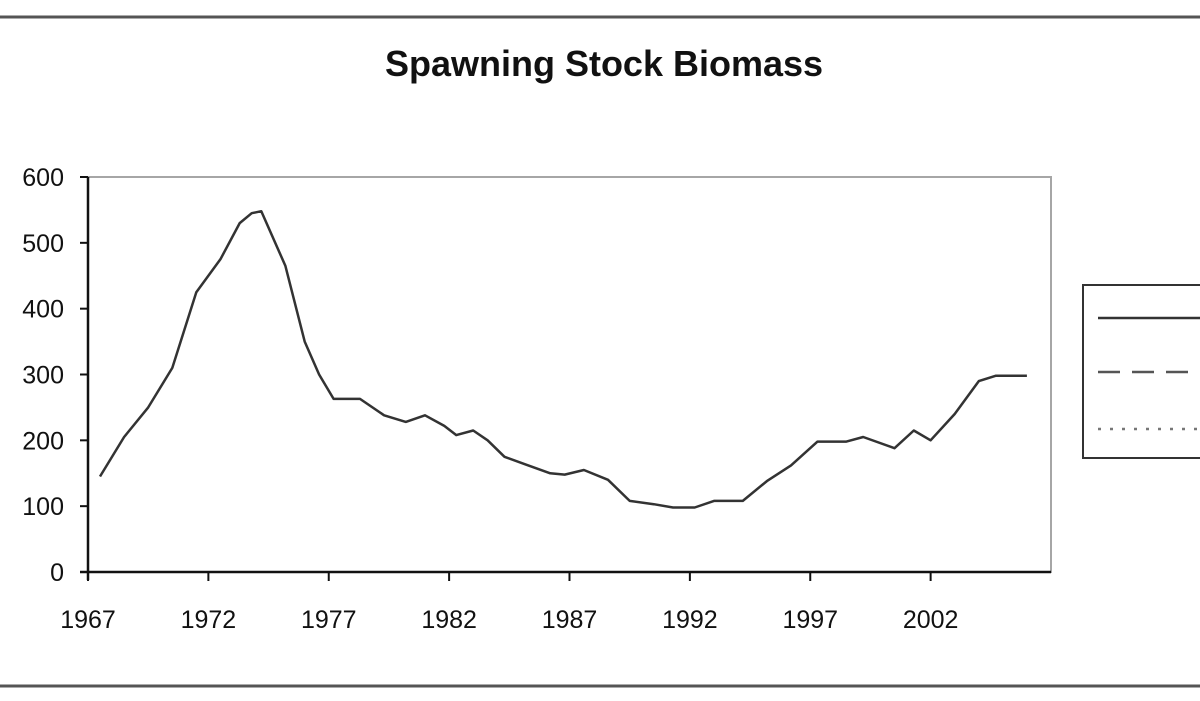 Image resolution: width=1200 pixels, height=701 pixels. Describe the element at coordinates (88, 620) in the screenshot. I see `x-tick-label: 1967` at that location.